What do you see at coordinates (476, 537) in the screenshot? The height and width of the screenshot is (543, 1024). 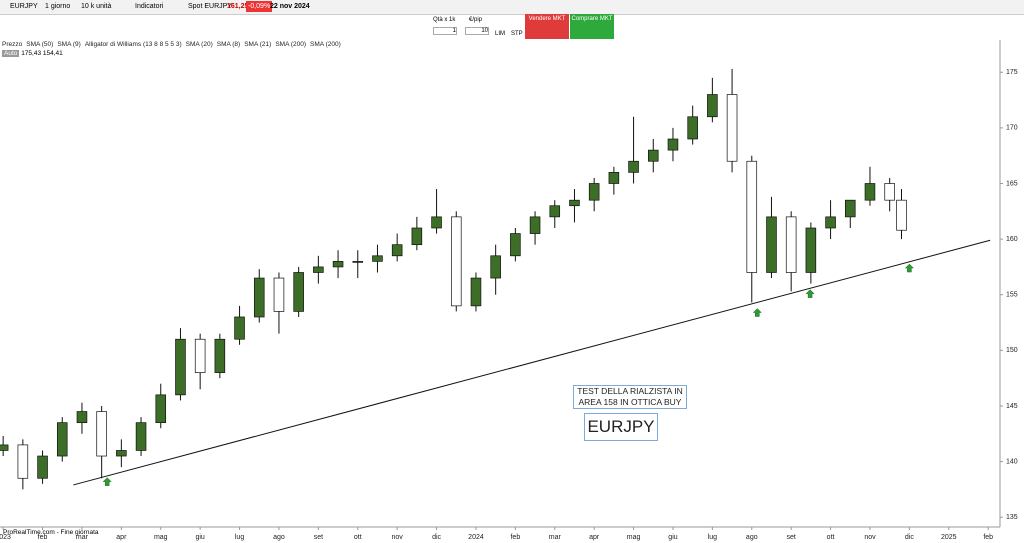 I see `x-tick-label: 2024` at bounding box center [476, 537].